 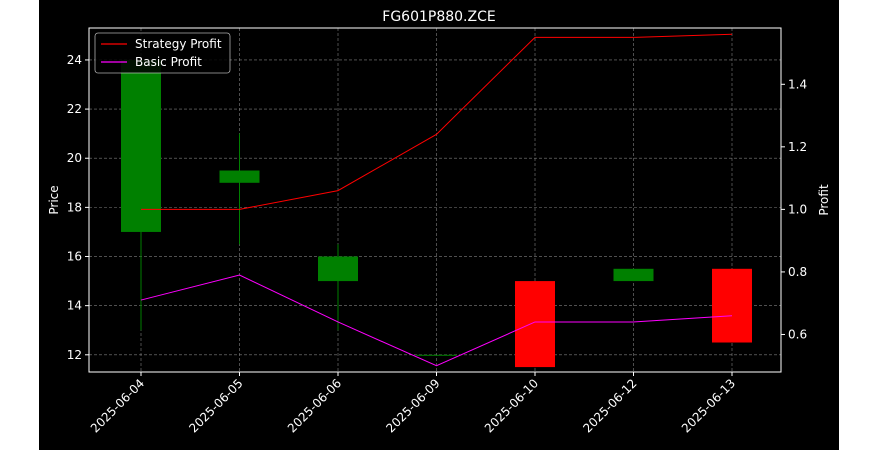 I want to click on y-tick-label-left: 18, so click(x=74, y=207).